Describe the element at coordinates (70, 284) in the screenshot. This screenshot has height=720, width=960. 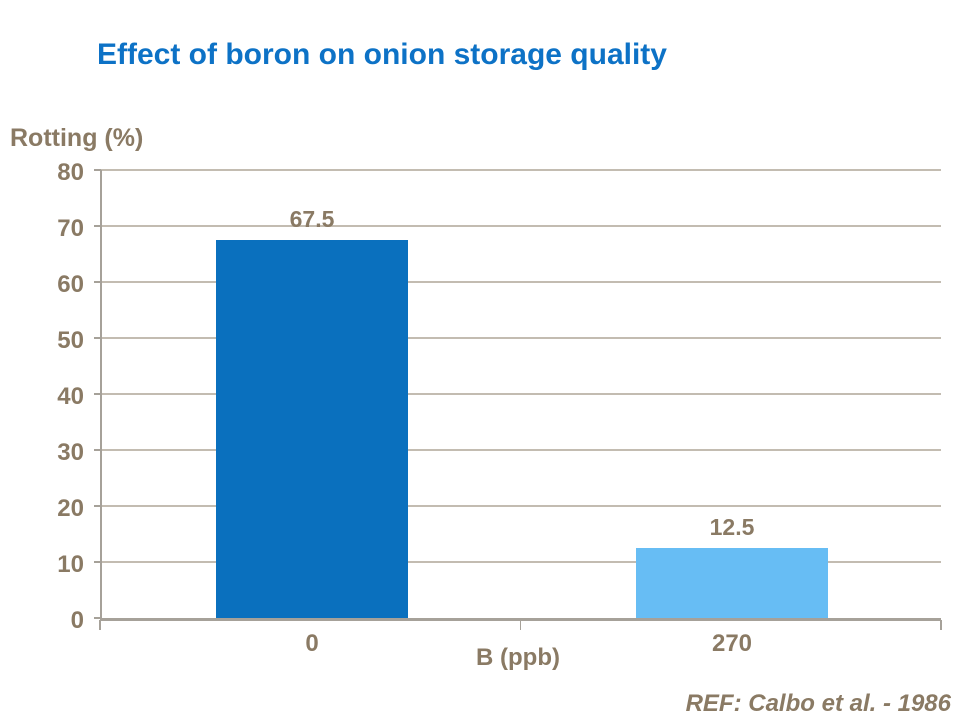
I see `y-axis-tick-label: 60` at that location.